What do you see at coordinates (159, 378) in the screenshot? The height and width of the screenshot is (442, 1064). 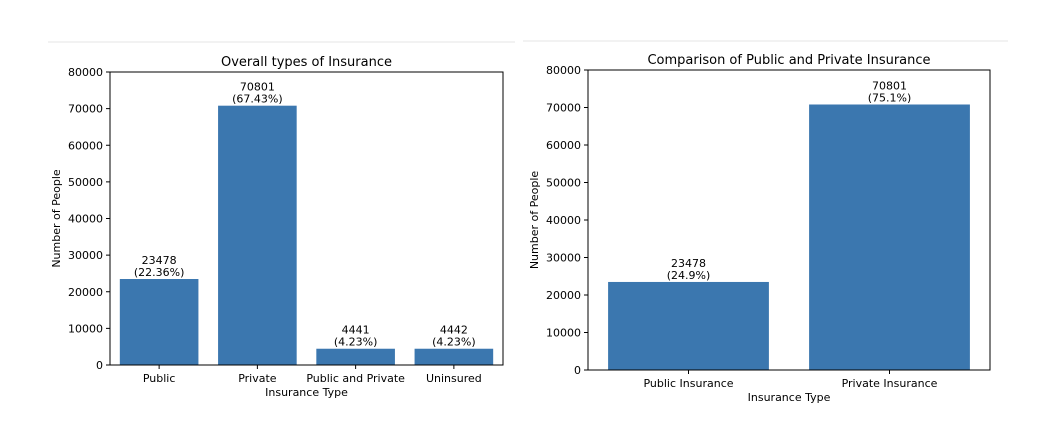 I see `x-tick-label: Public` at bounding box center [159, 378].